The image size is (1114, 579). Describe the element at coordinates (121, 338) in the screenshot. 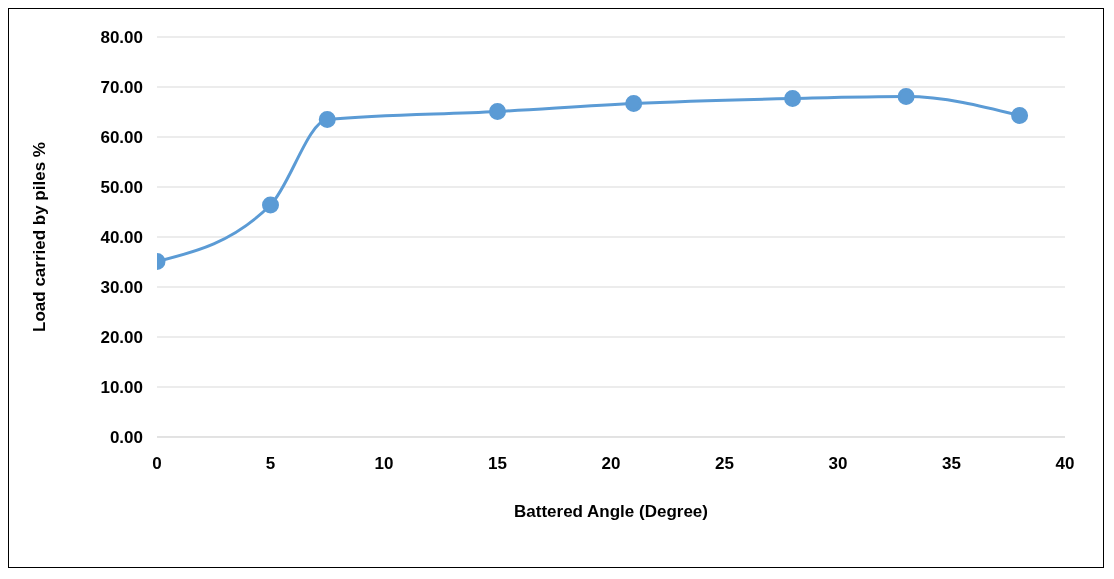

I see `y-tick-label: 20.00` at that location.